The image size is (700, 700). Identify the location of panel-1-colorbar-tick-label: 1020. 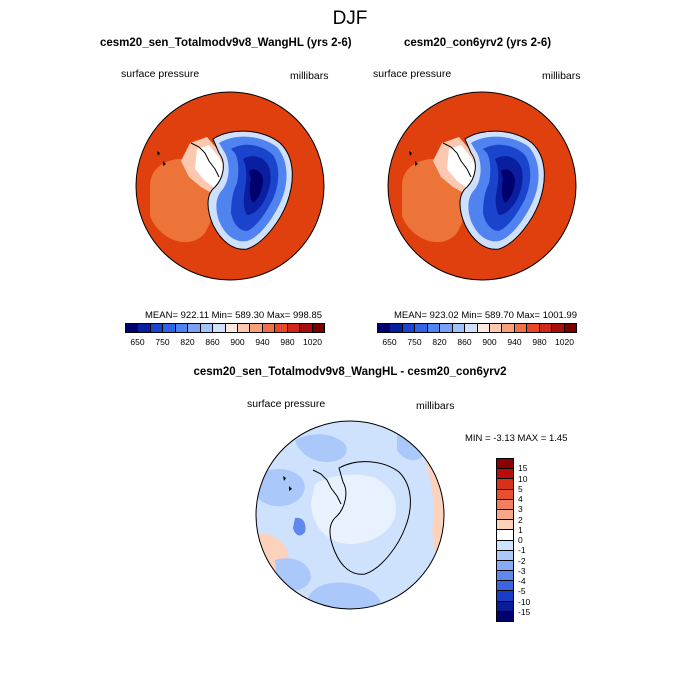
(312, 342).